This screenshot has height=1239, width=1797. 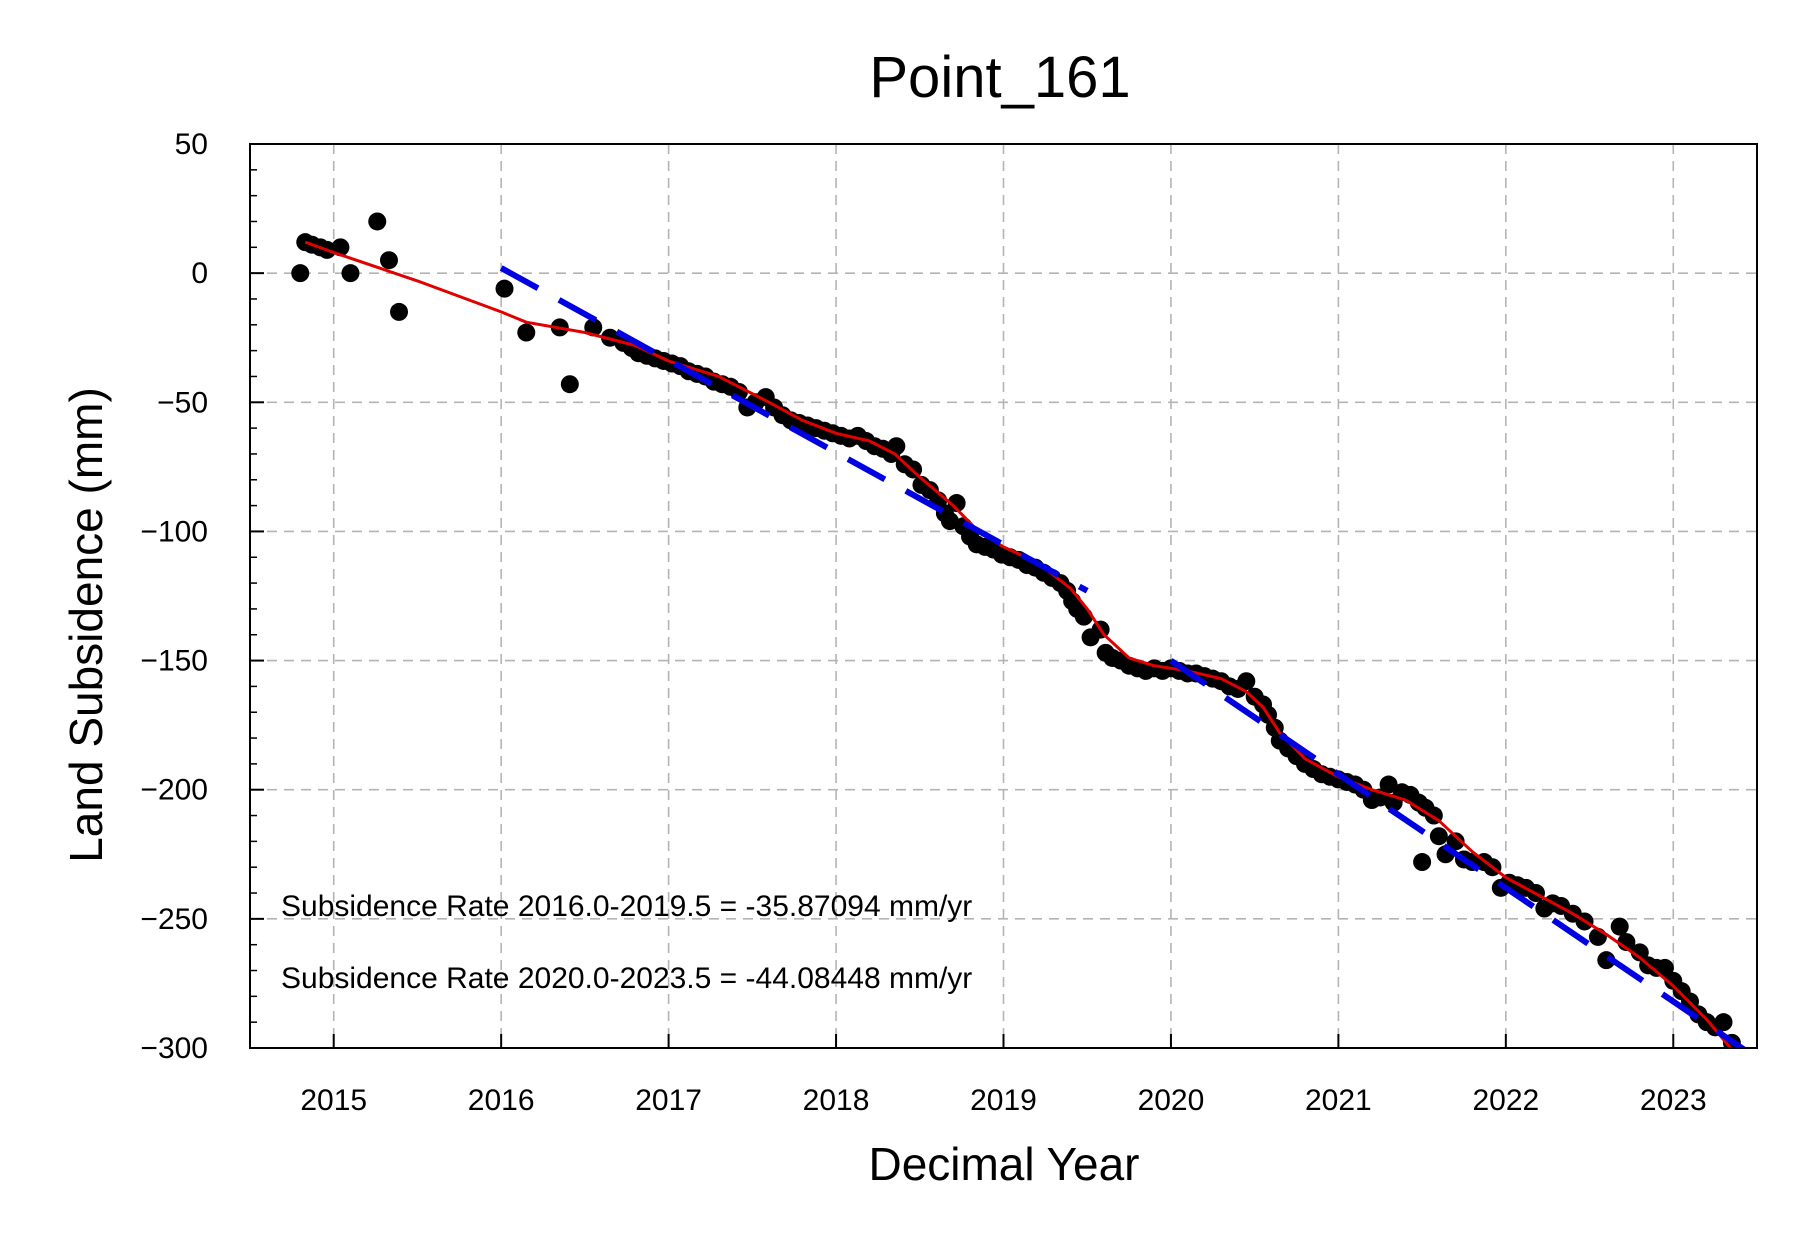 What do you see at coordinates (668, 1100) in the screenshot?
I see `x-tick-label: 2017` at bounding box center [668, 1100].